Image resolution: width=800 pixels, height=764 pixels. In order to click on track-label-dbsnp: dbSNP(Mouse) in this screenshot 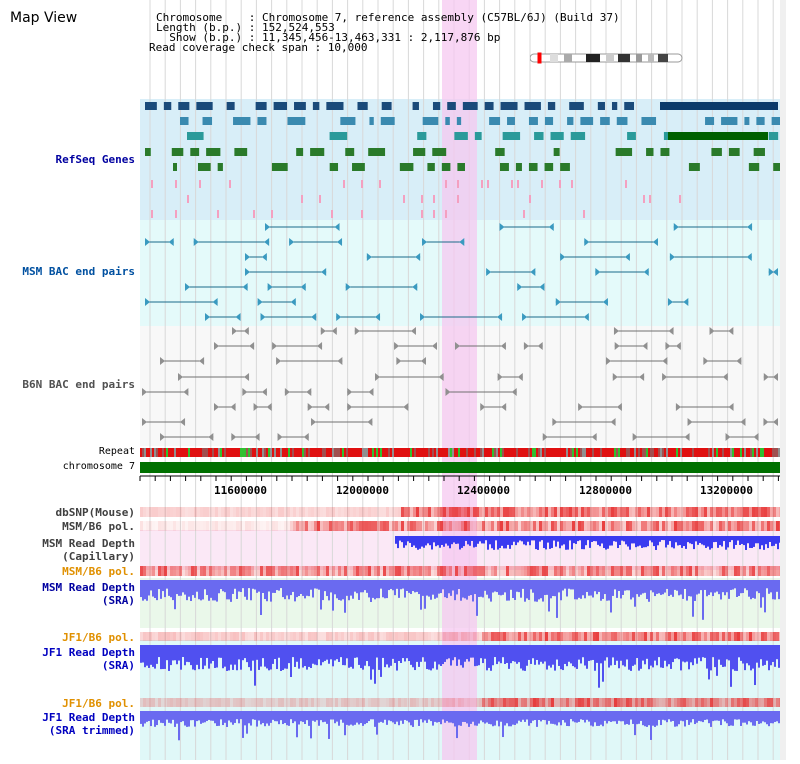, I will do `click(95, 512)`.